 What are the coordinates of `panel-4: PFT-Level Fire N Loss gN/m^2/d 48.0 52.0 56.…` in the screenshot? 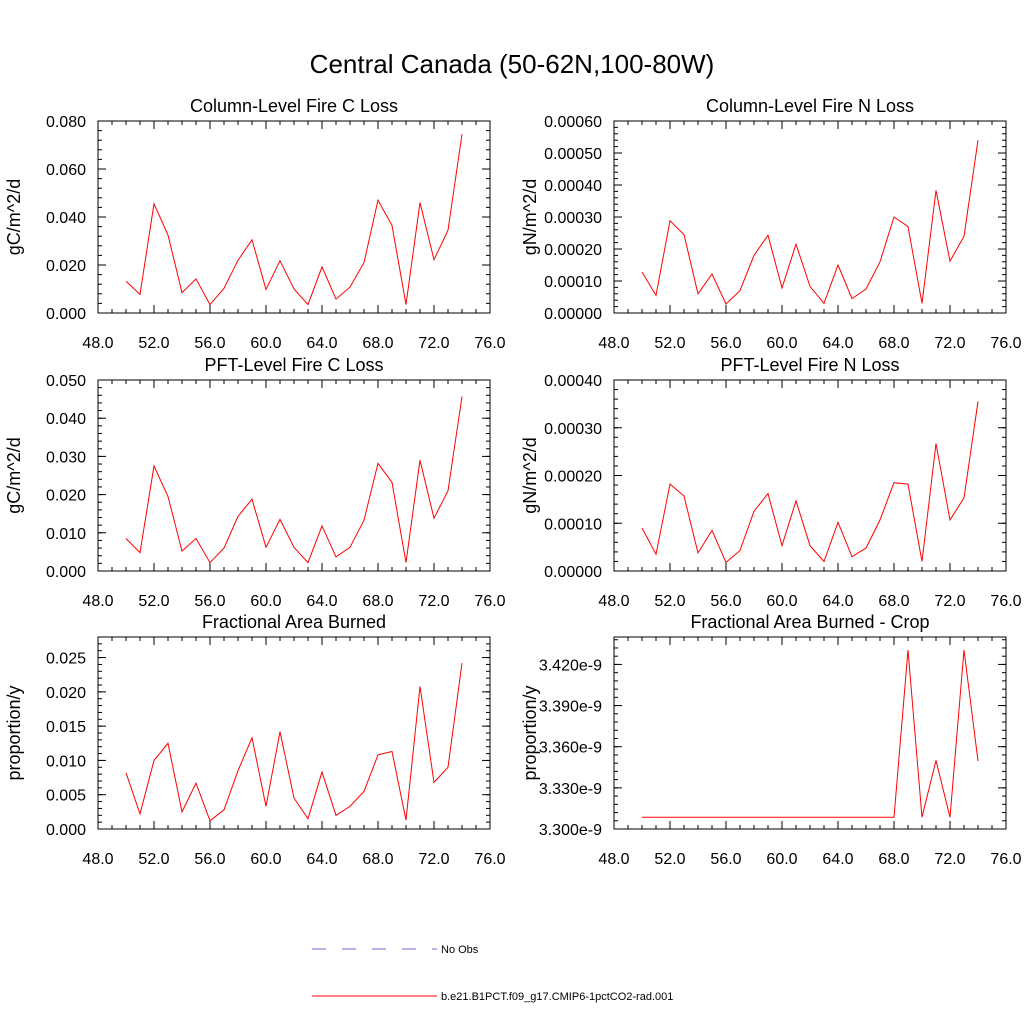 It's located at (771, 482).